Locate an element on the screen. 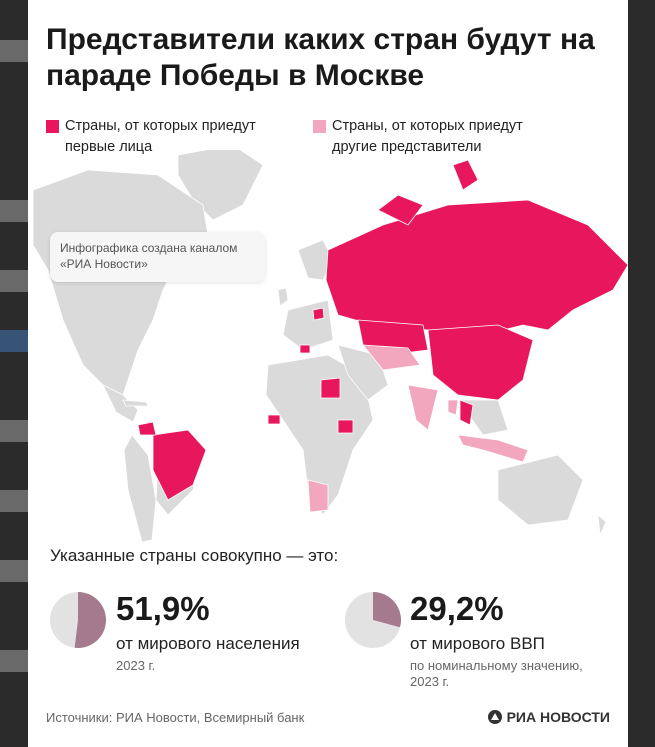 Image resolution: width=655 pixels, height=747 pixels. legend-heads-of-state: Страны, от которых приедут первые лица is located at coordinates (165, 137).